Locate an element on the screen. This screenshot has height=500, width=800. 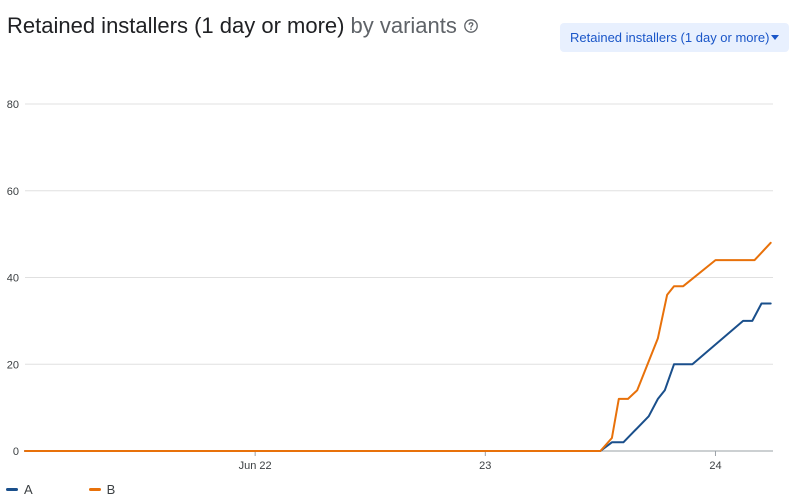
x-tick-label-0: Jun 22 is located at coordinates (255, 466).